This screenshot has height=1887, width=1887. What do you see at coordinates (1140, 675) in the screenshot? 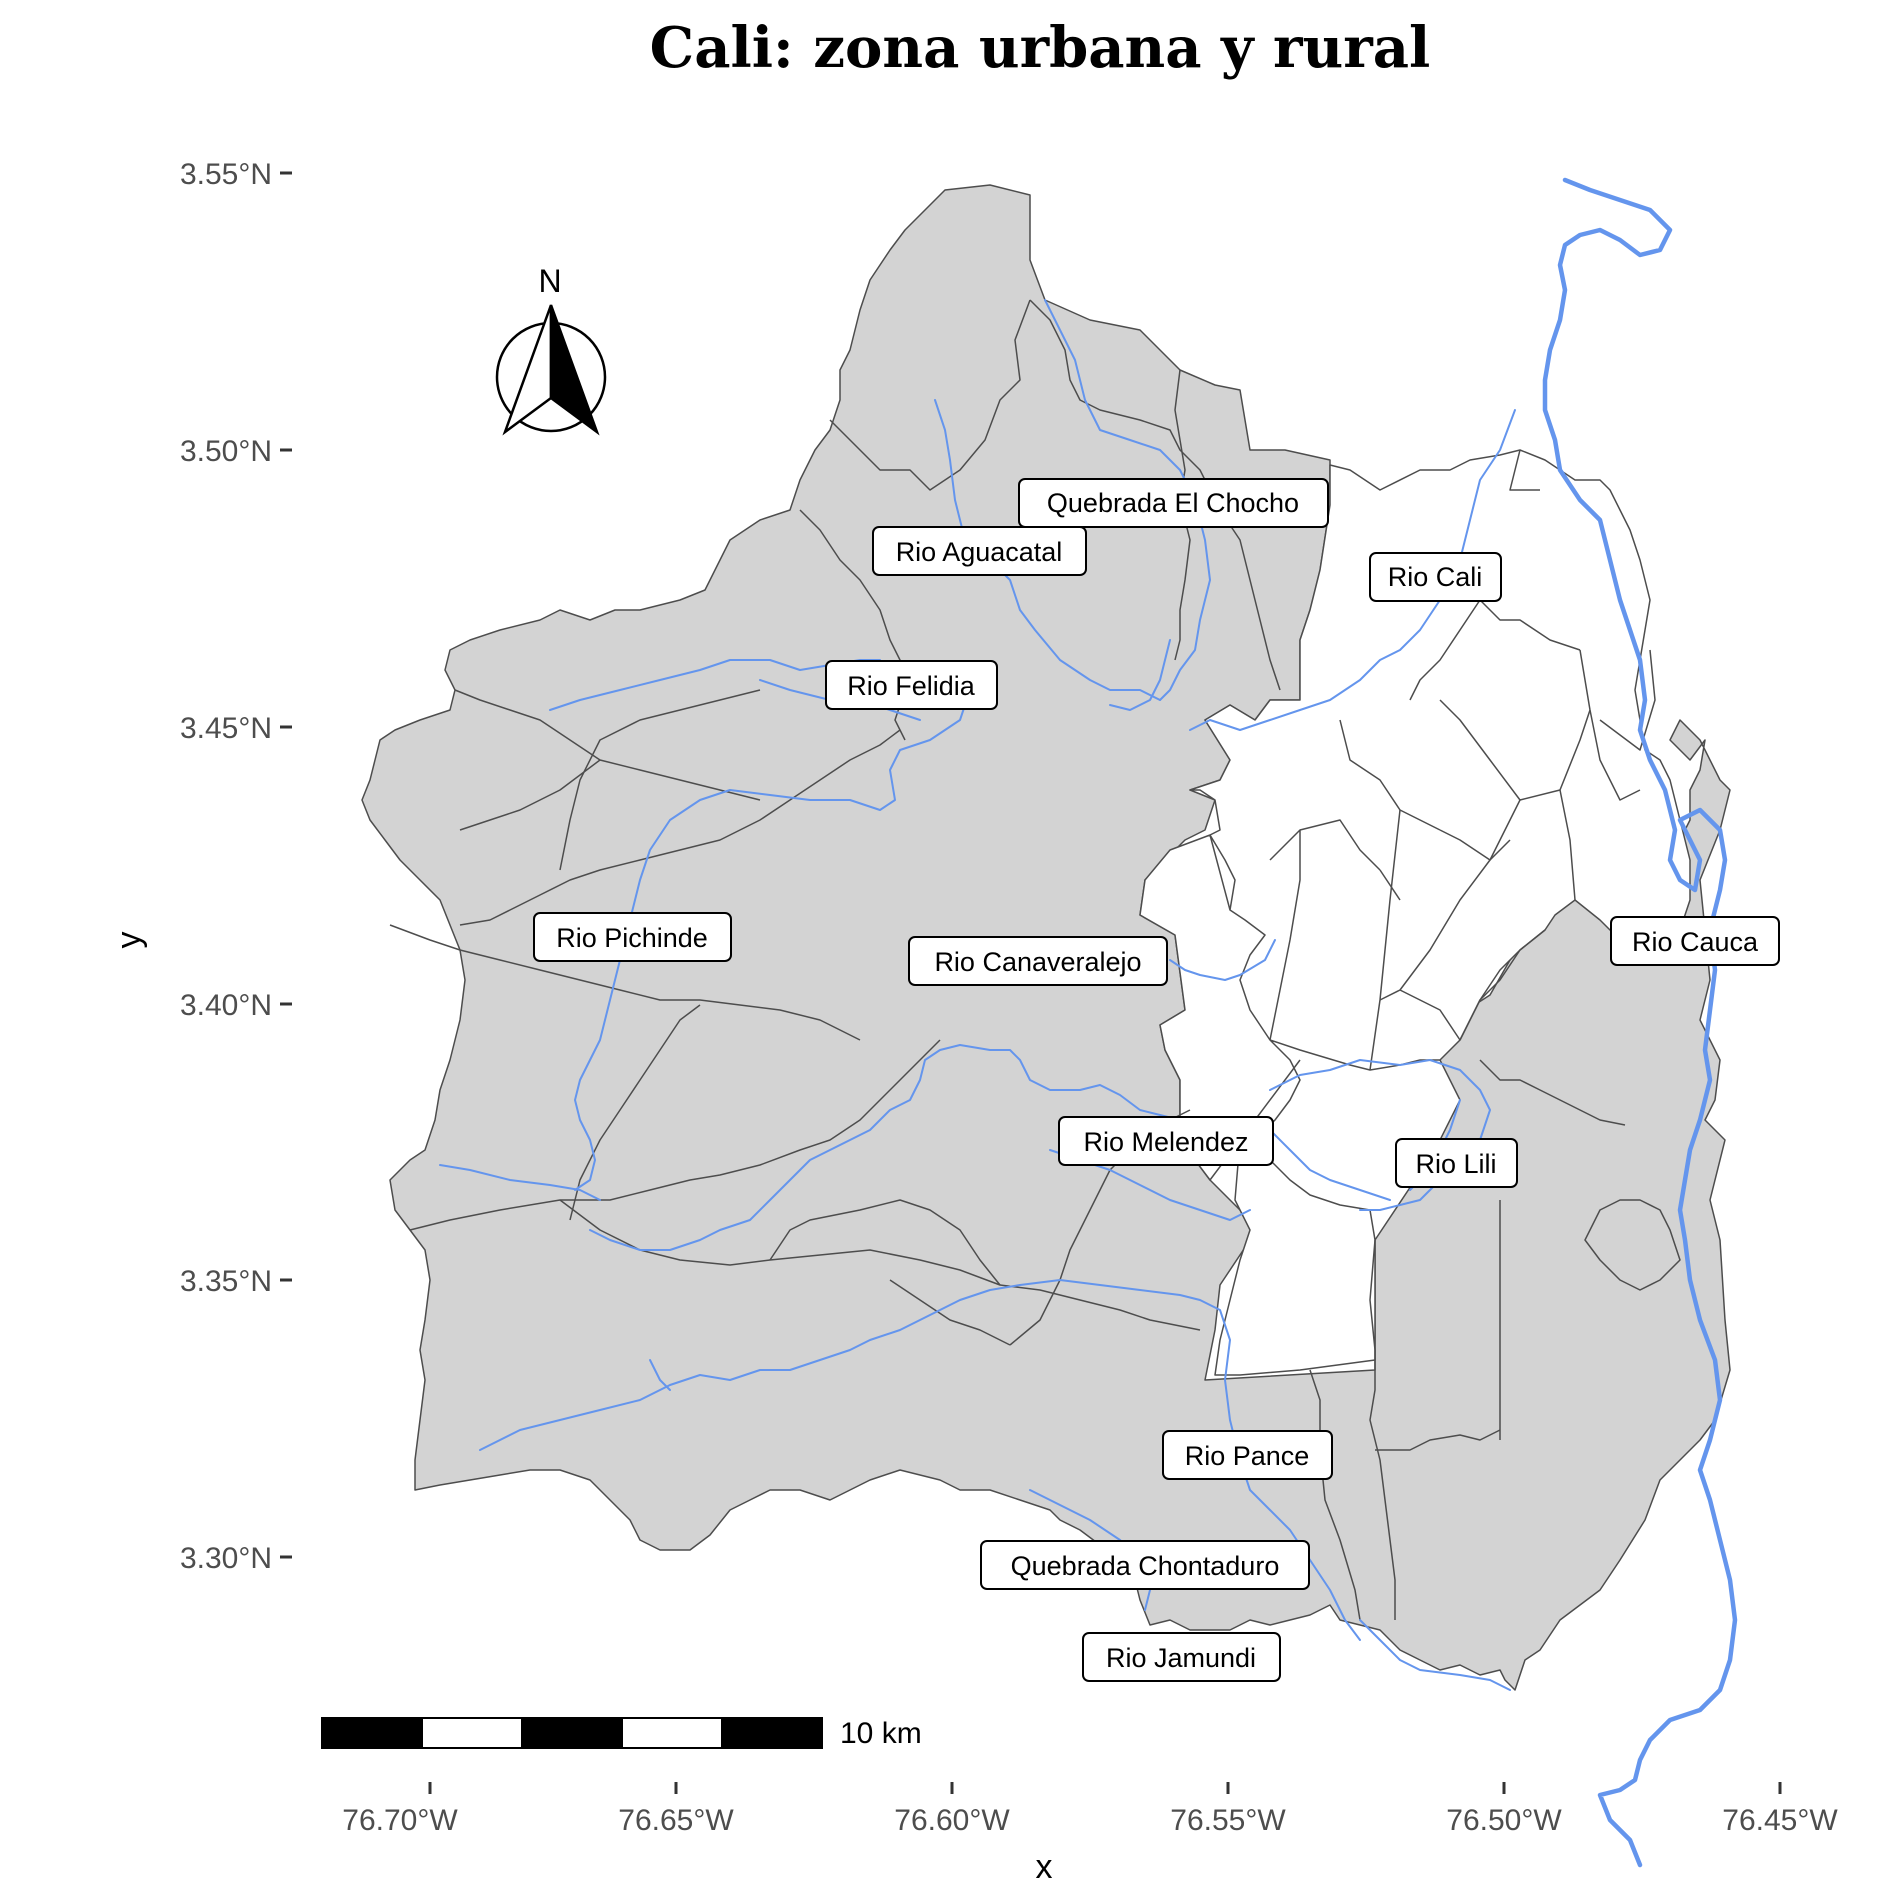
I see `river-chocho2-line` at bounding box center [1140, 675].